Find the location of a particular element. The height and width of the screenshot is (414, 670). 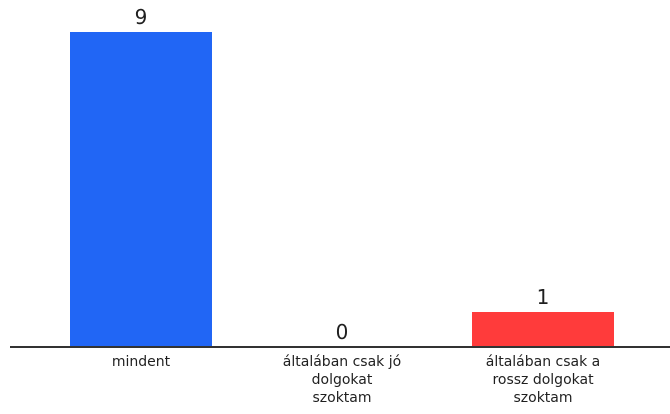

value-label-2: 0 is located at coordinates (342, 332).